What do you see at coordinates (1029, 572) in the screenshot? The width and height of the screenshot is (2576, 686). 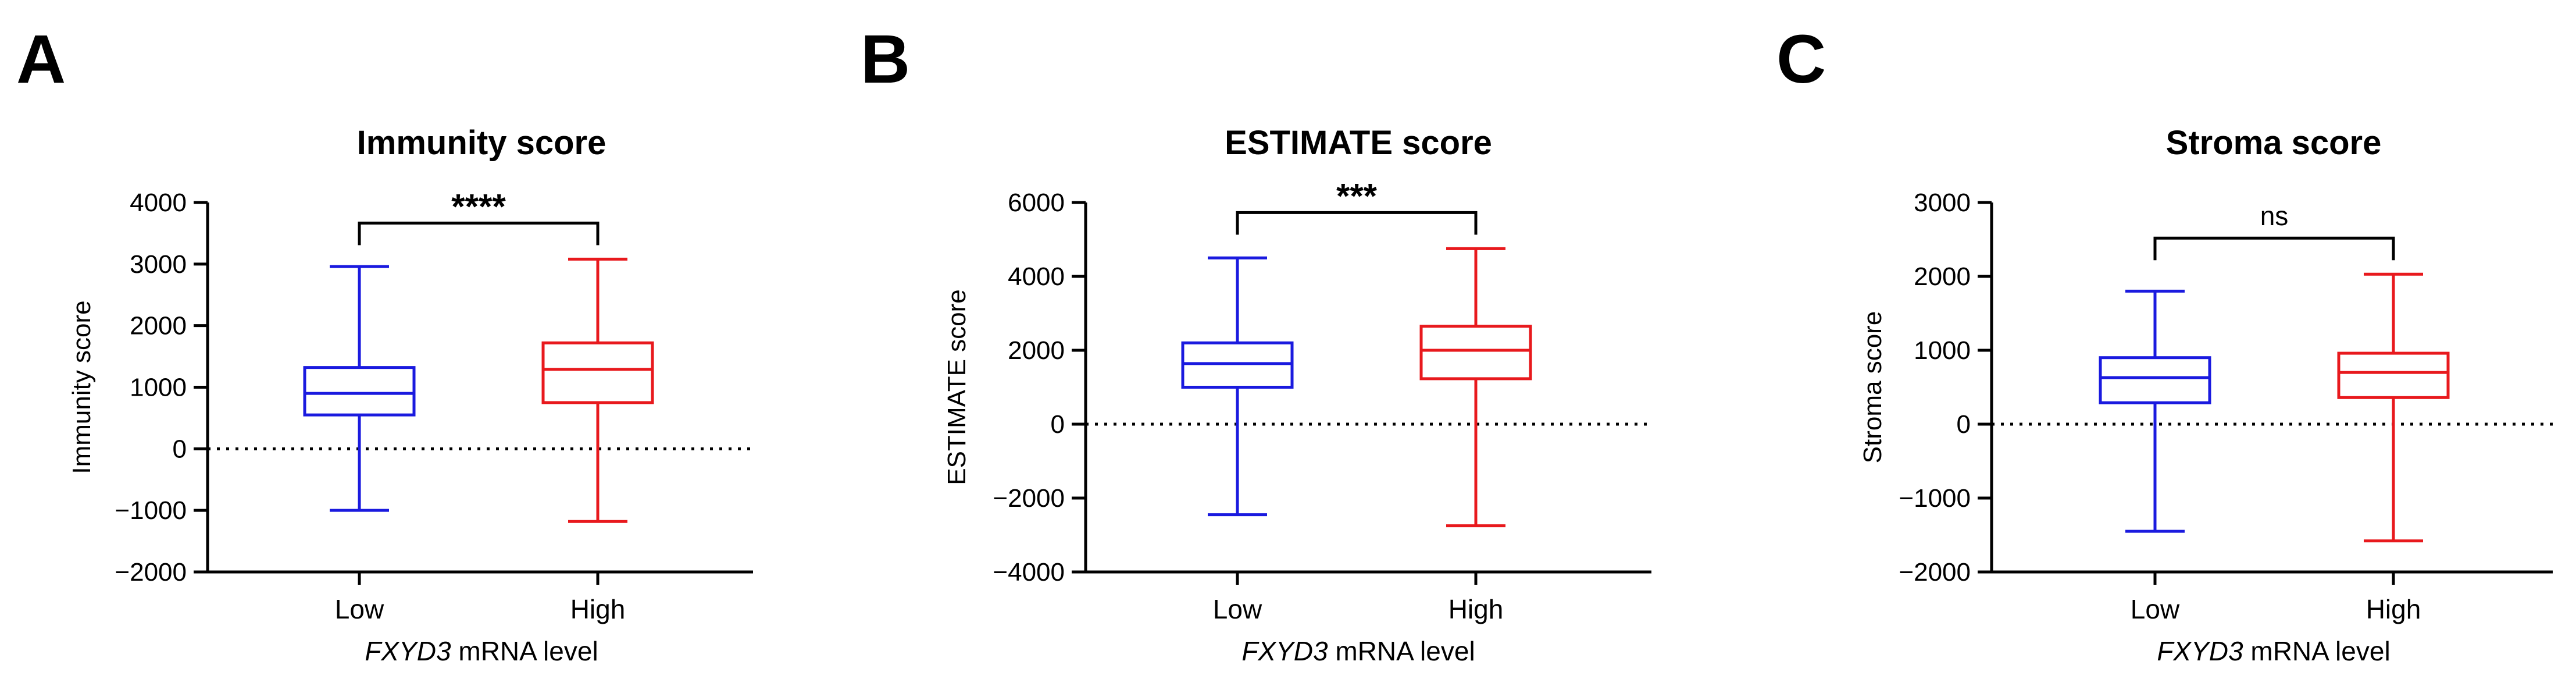 I see `y-tick-label: −4000` at bounding box center [1029, 572].